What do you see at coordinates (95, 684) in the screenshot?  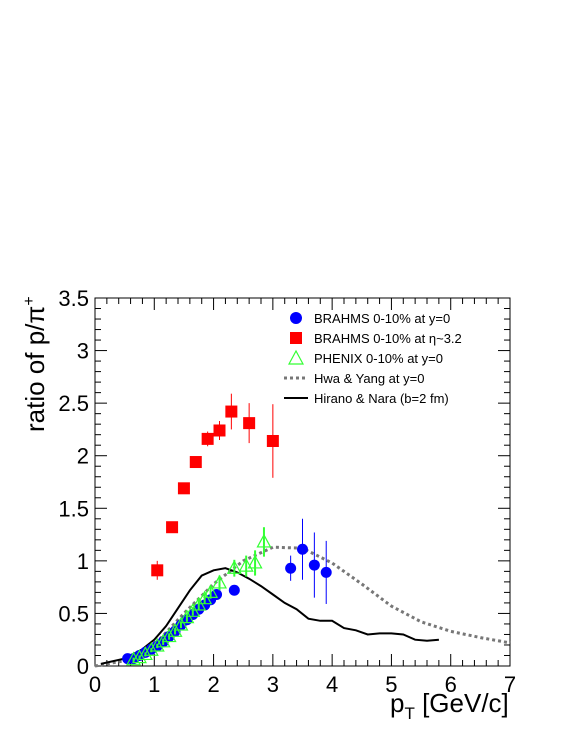 I see `x-tick-label: 0` at bounding box center [95, 684].